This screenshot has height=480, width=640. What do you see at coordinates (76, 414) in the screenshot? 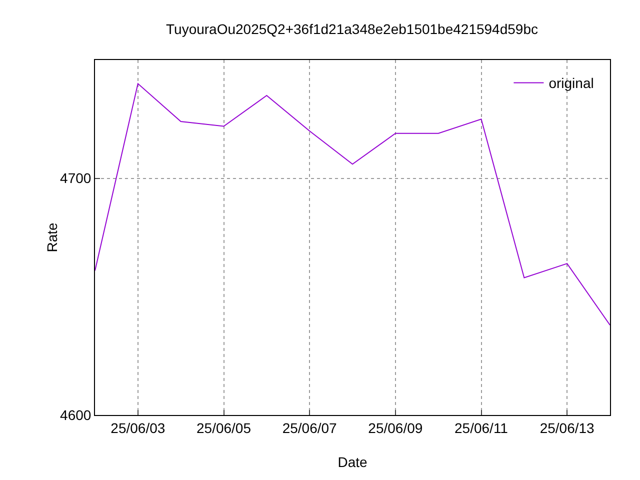
I see `y-tick-label: 4600` at bounding box center [76, 414].